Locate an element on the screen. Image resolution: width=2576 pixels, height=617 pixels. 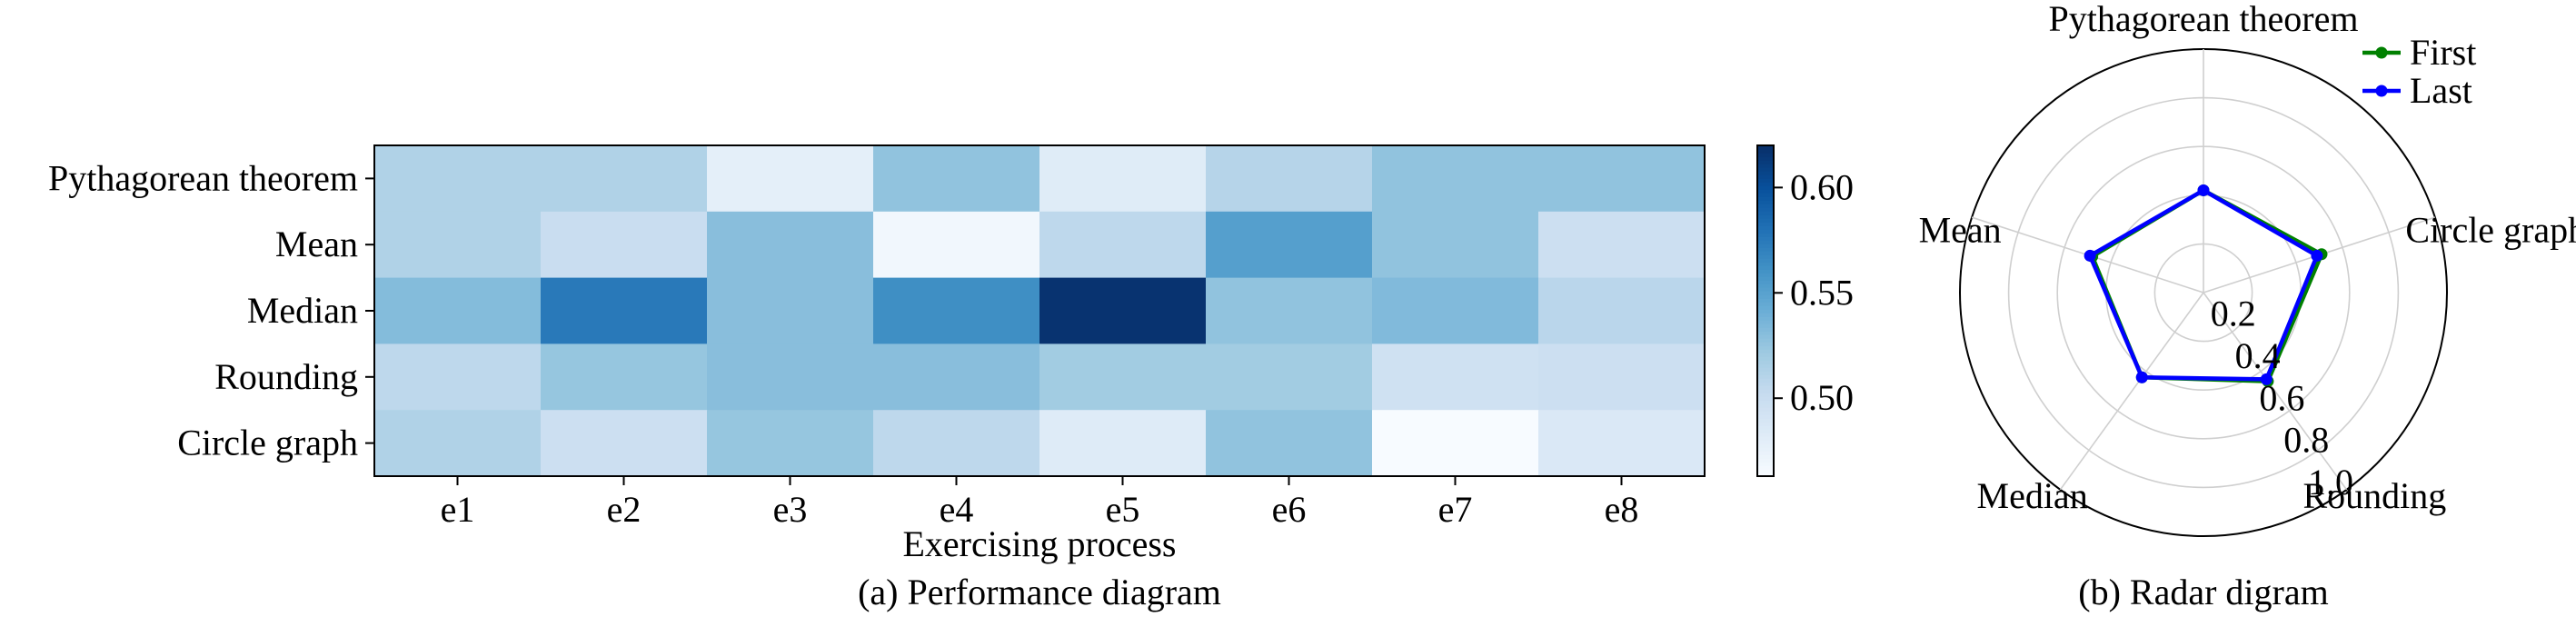
colorbar: 0.50 0.55 0.60 is located at coordinates (1805, 310).